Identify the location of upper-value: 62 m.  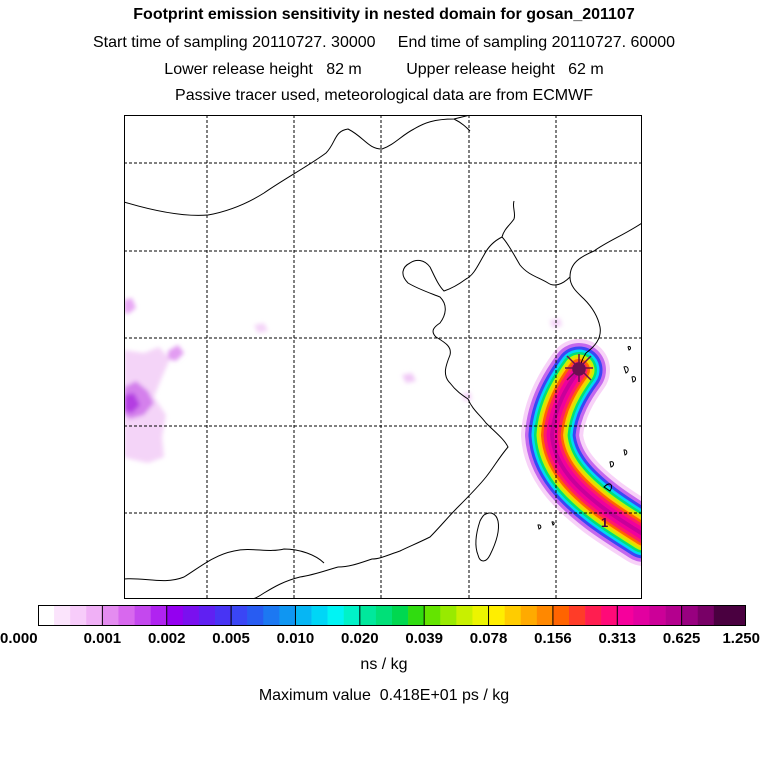
(586, 69).